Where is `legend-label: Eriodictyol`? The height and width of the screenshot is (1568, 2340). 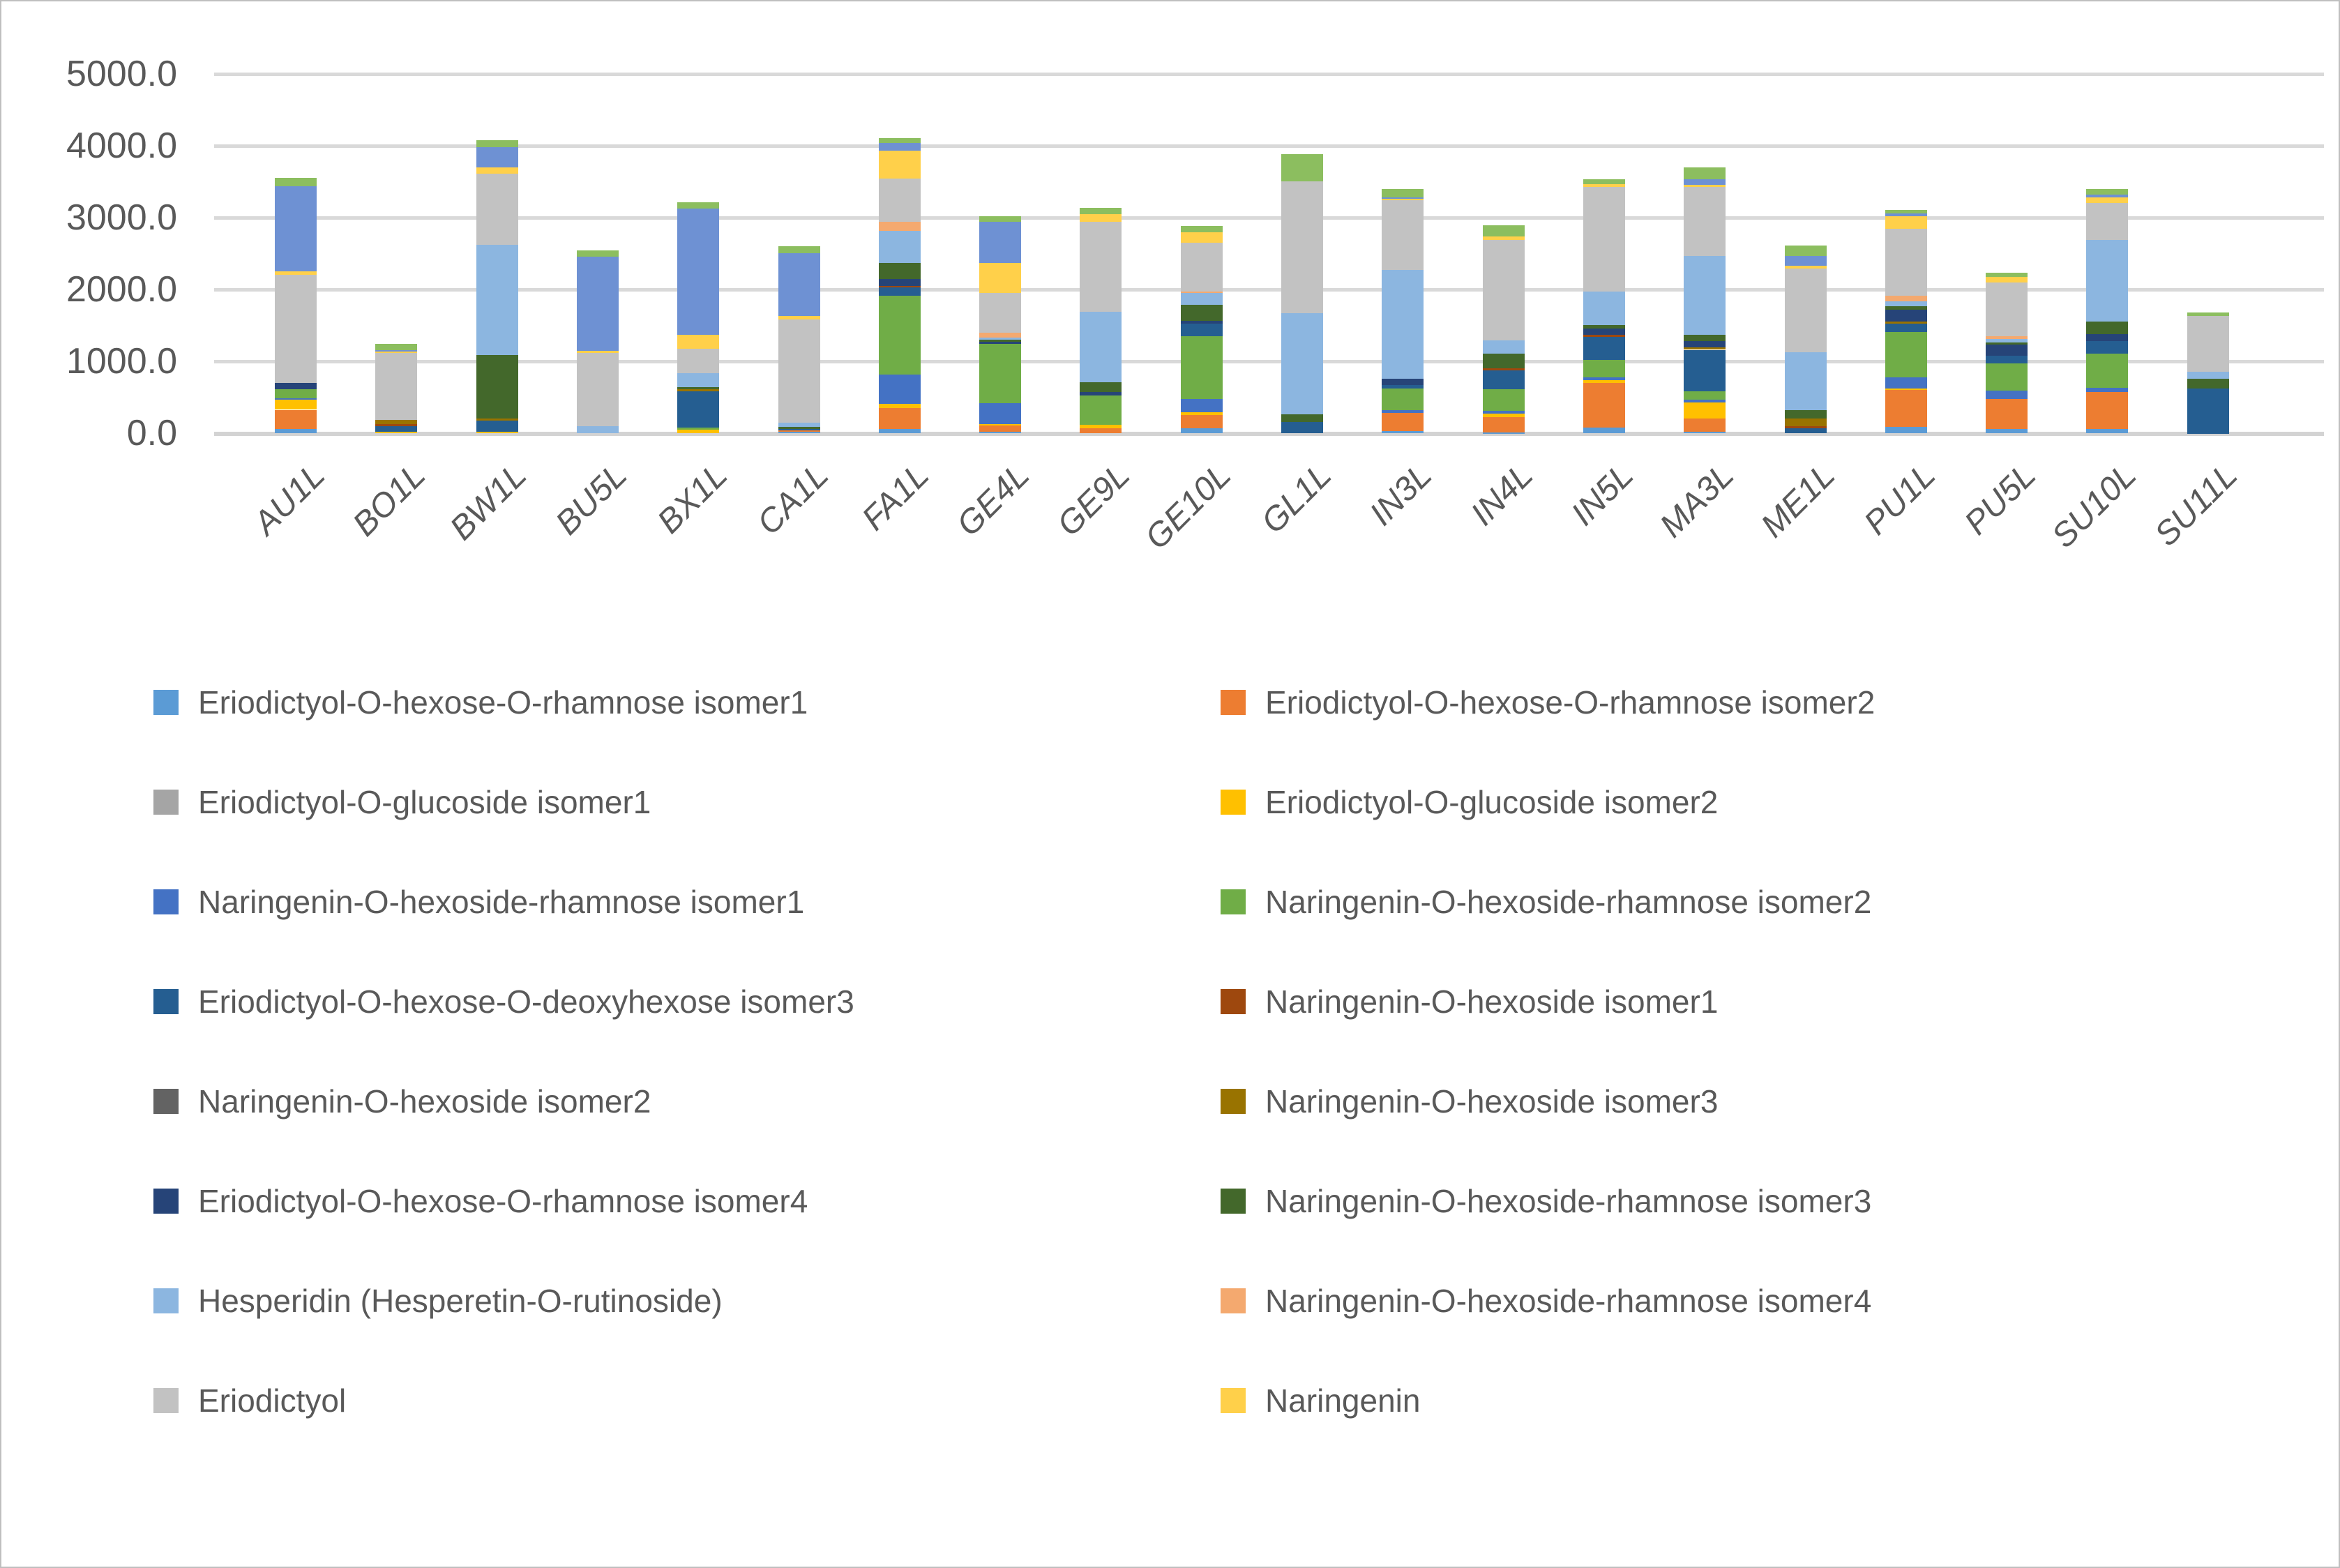 legend-label: Eriodictyol is located at coordinates (272, 1400).